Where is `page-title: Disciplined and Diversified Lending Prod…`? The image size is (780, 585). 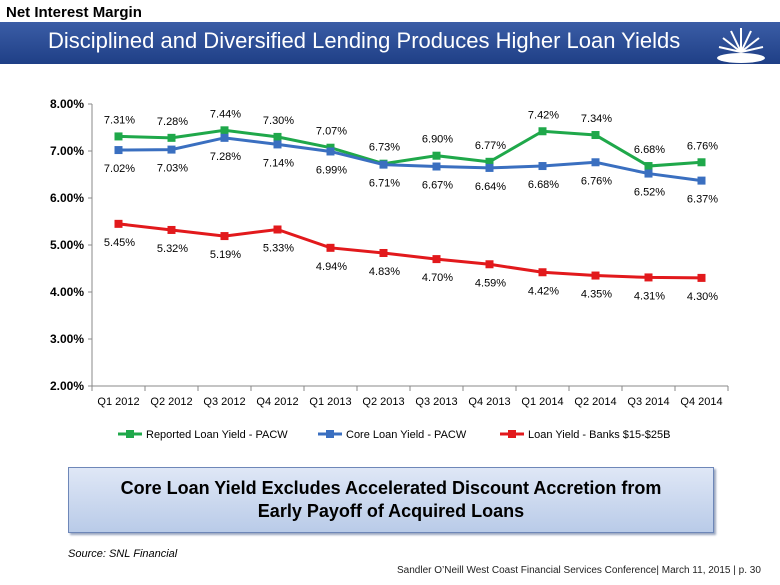
page-title: Disciplined and Diversified Lending Prod… is located at coordinates (364, 40).